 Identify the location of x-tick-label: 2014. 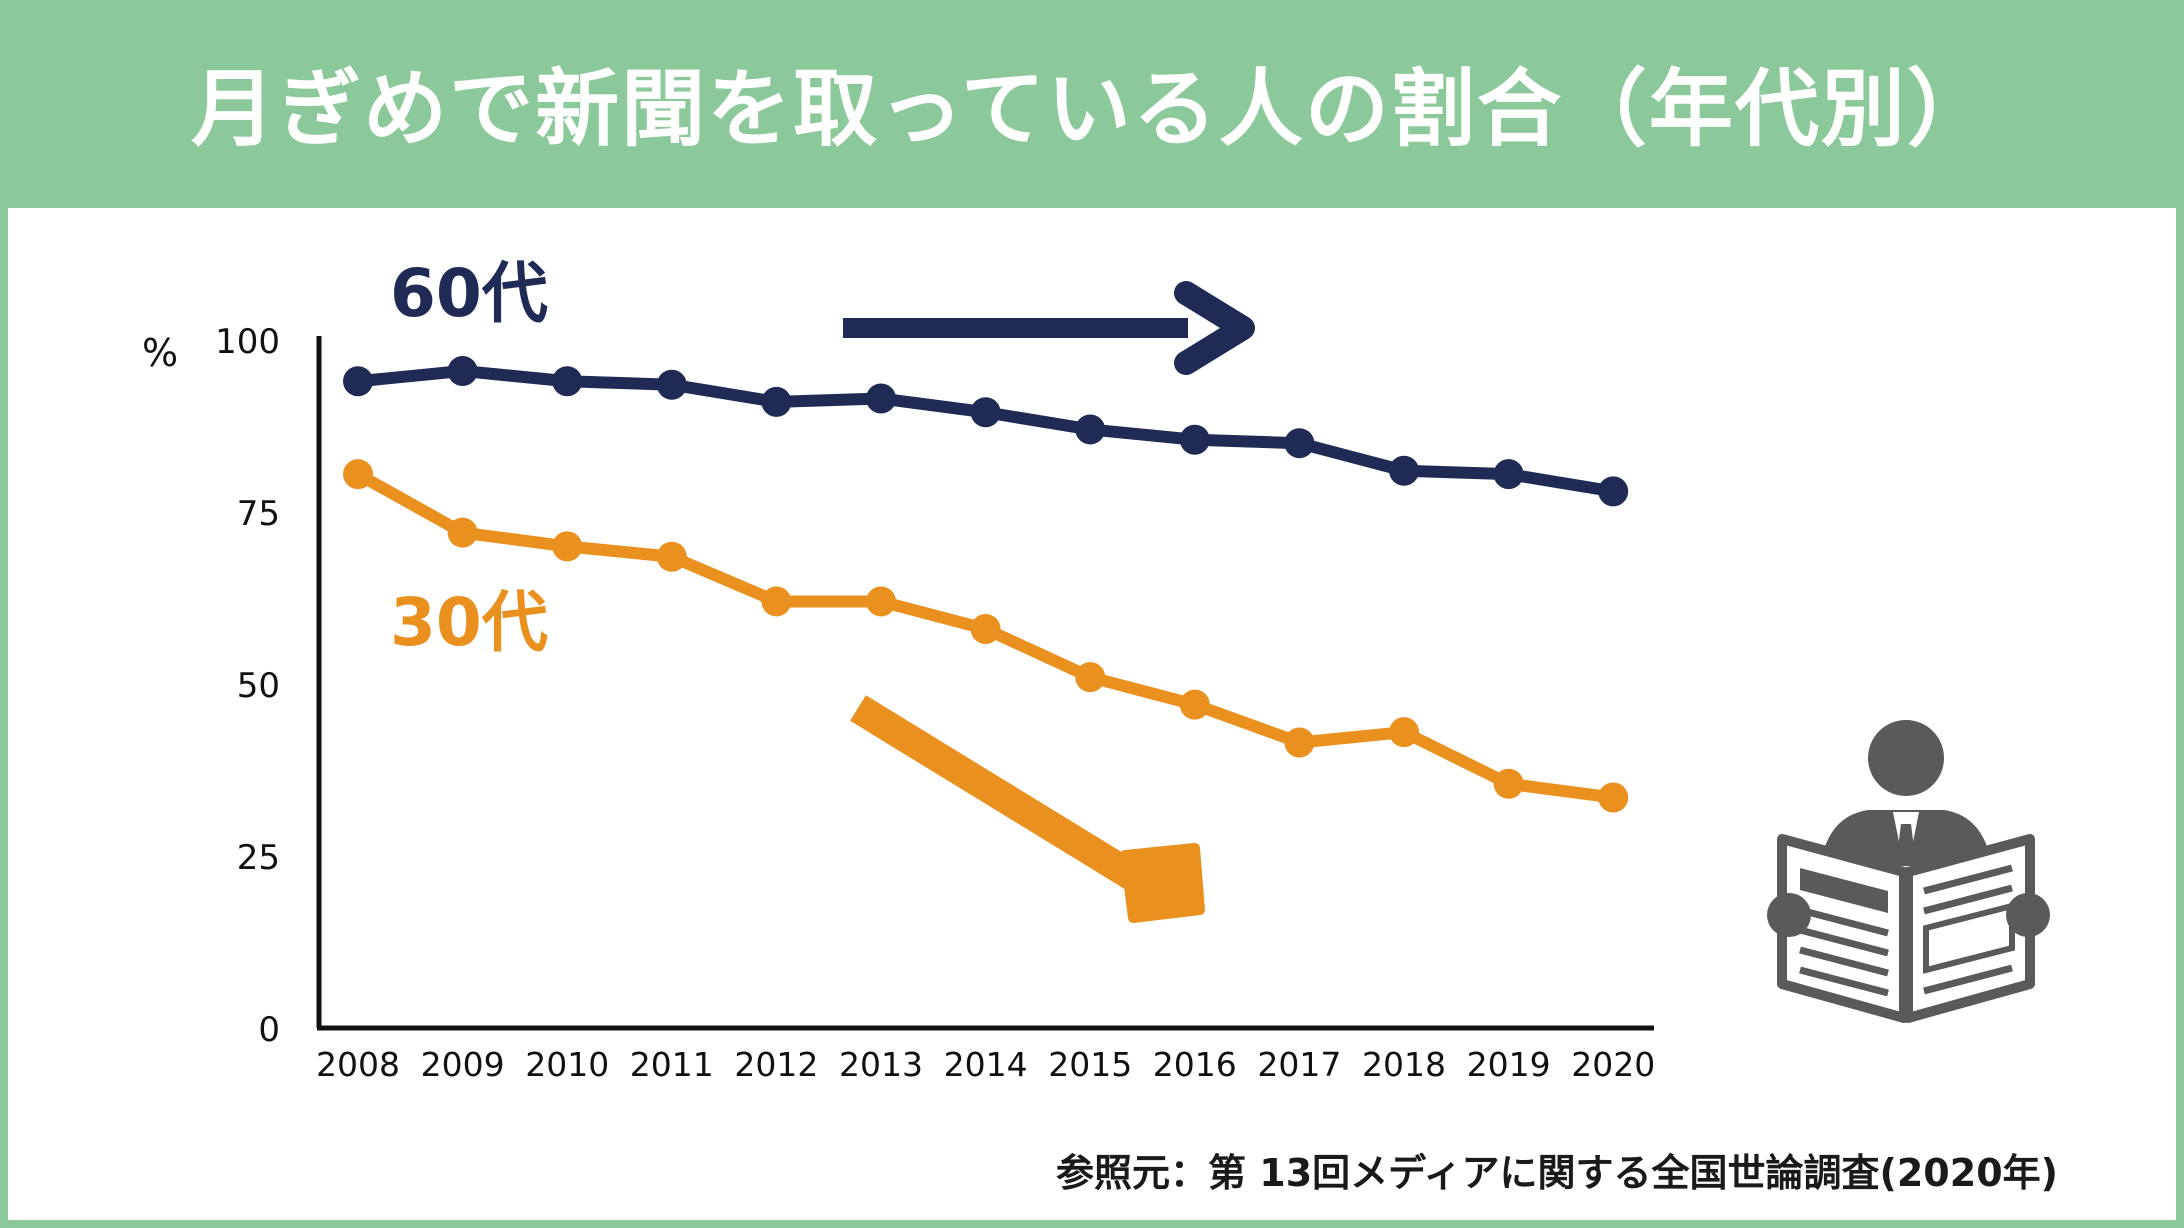
(986, 1064).